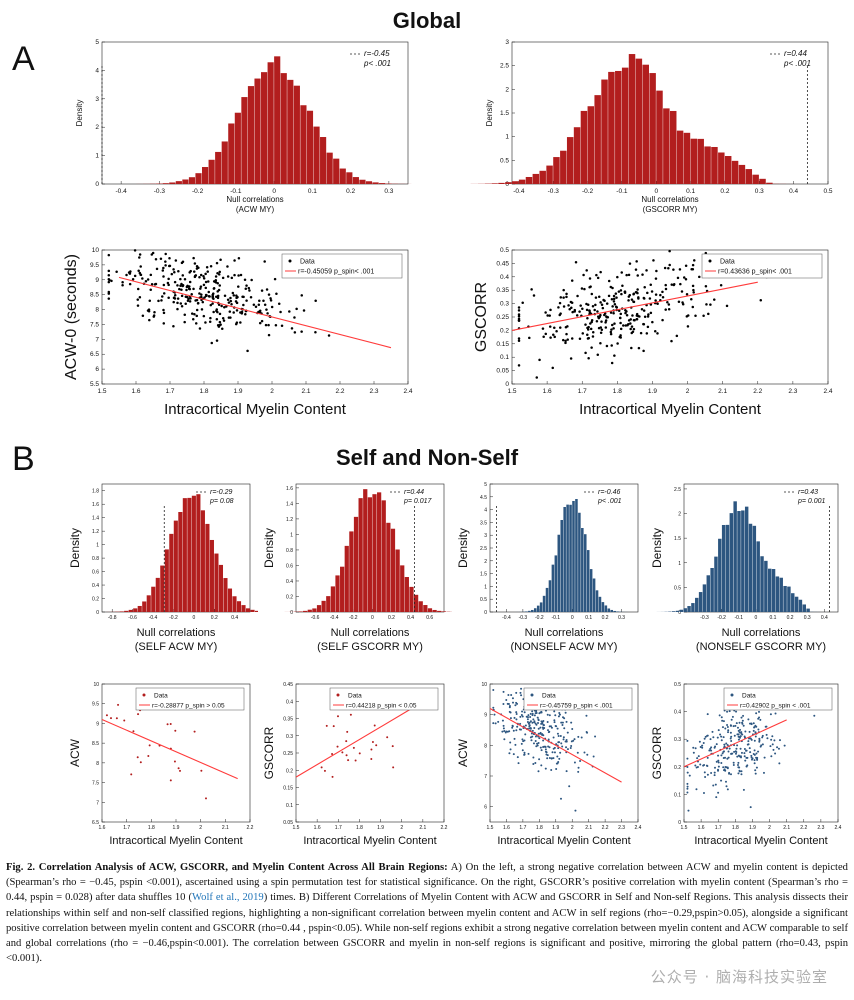  Describe the element at coordinates (414, 492) in the screenshot. I see `h4-legend-r: r=0.44` at that location.